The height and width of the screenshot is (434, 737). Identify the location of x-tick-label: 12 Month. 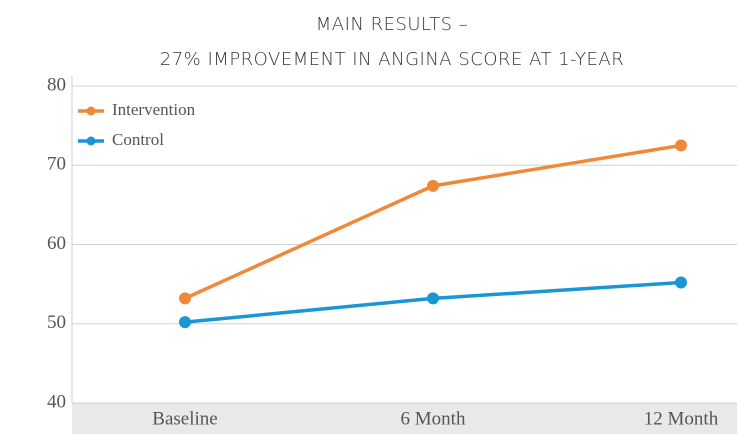
(681, 418).